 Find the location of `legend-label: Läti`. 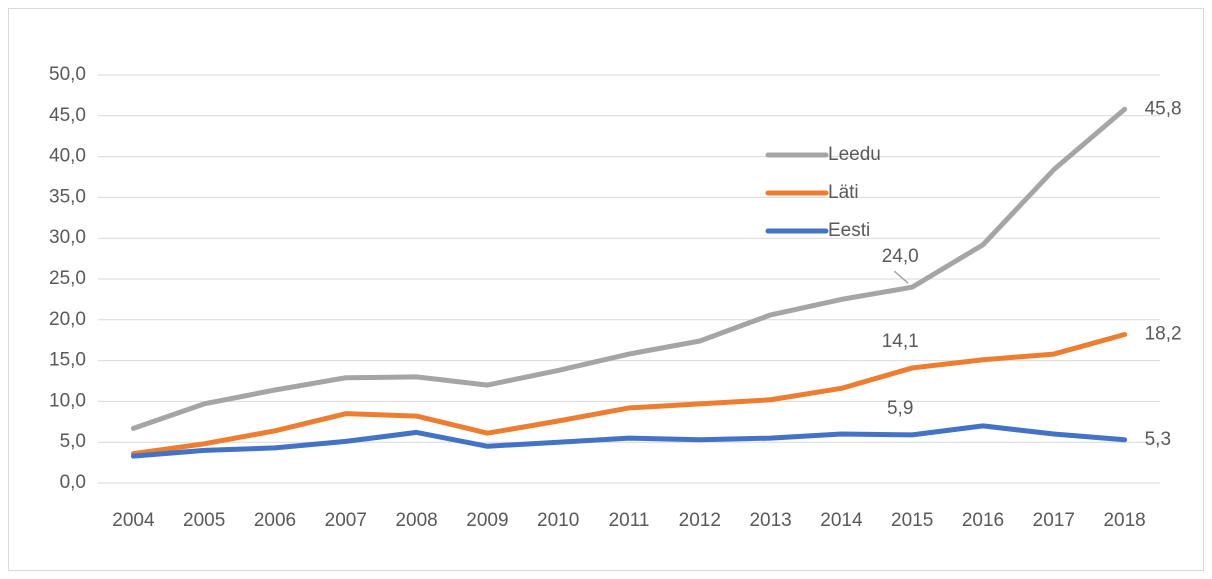

legend-label: Läti is located at coordinates (843, 192).